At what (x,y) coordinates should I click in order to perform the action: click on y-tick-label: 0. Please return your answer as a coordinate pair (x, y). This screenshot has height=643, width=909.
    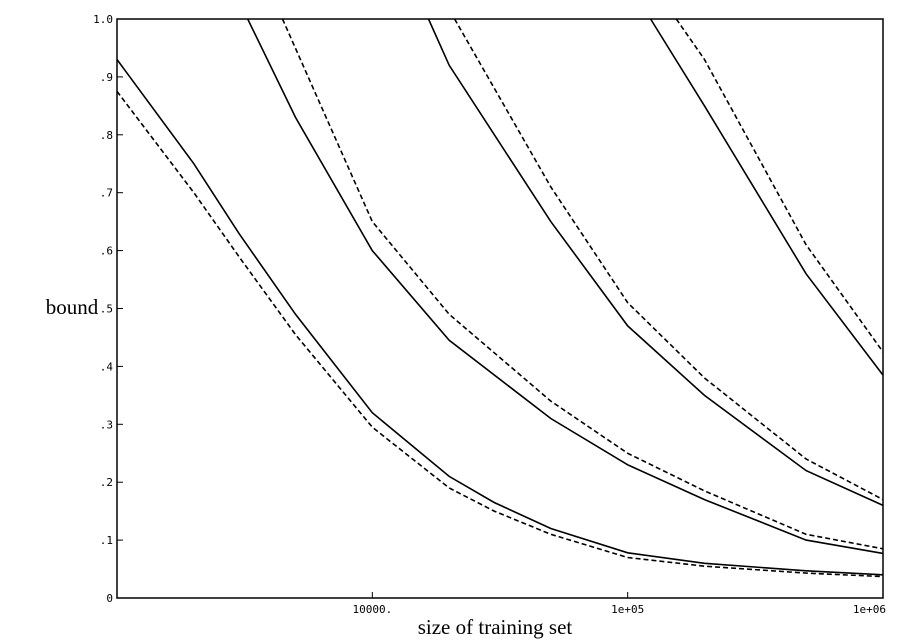
    Looking at the image, I should click on (109, 598).